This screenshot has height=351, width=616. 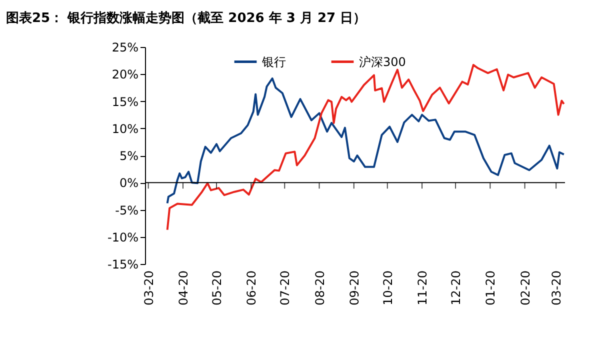 I want to click on y-tick-label: -10%, so click(x=122, y=237).